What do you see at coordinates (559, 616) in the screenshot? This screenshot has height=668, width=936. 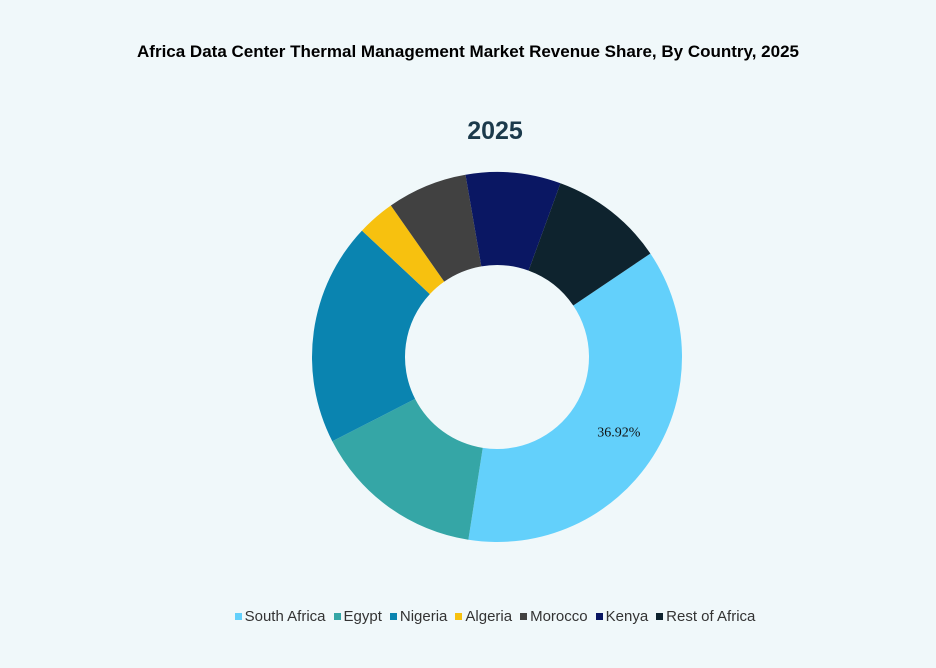 I see `legend-label: Morocco` at bounding box center [559, 616].